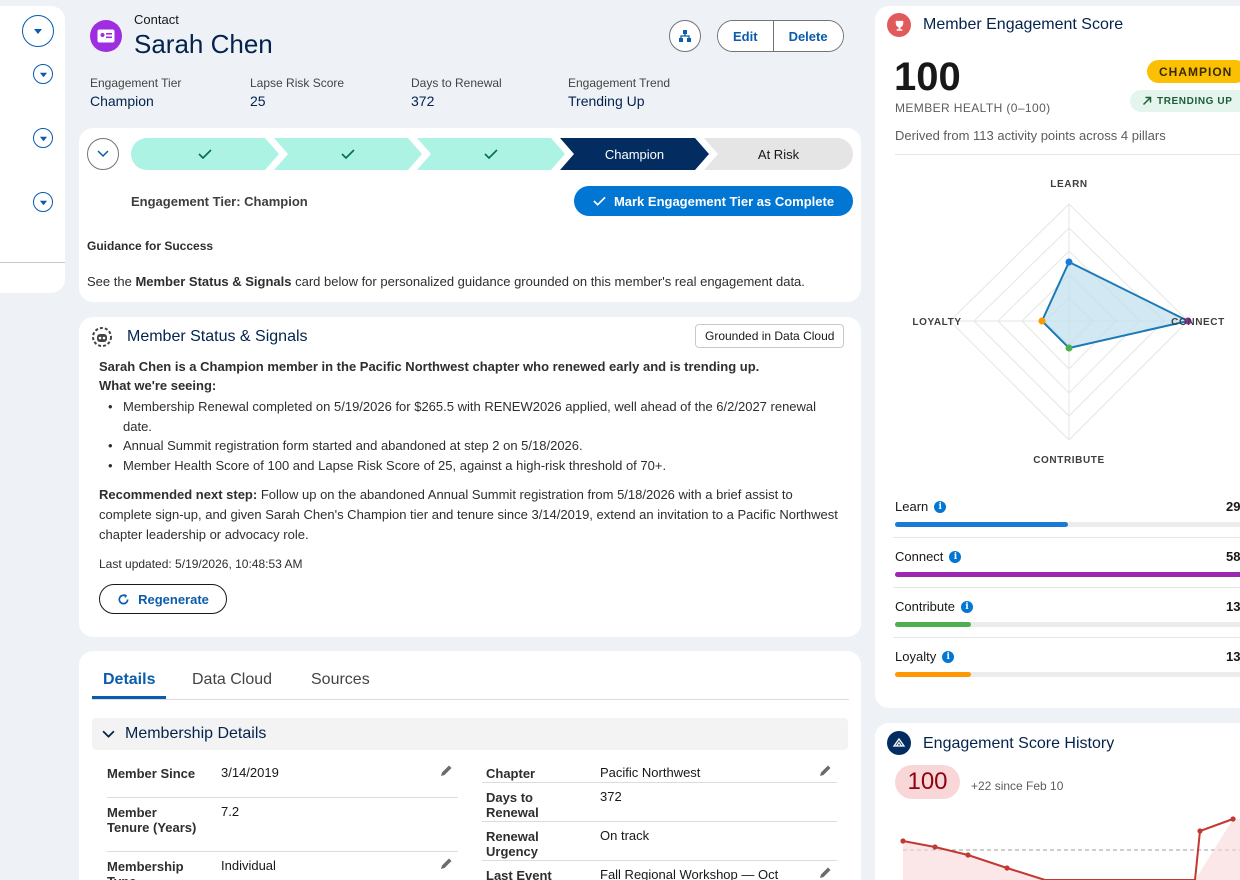 The width and height of the screenshot is (1240, 880). Describe the element at coordinates (152, 820) in the screenshot. I see `field-label-member-tenure: Member Tenure (Years)` at that location.